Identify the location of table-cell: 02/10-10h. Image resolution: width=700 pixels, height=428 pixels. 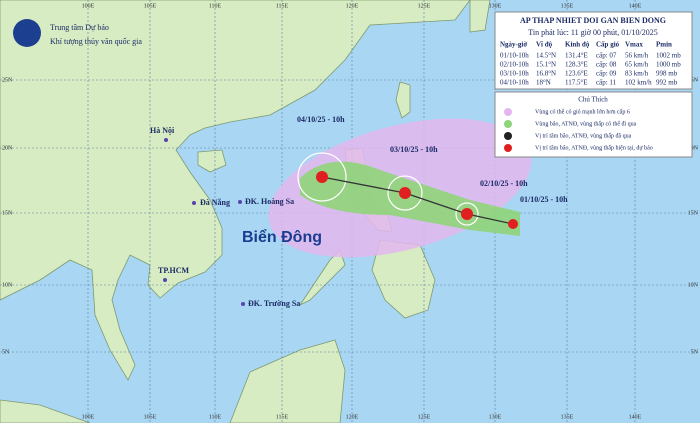
(514, 65).